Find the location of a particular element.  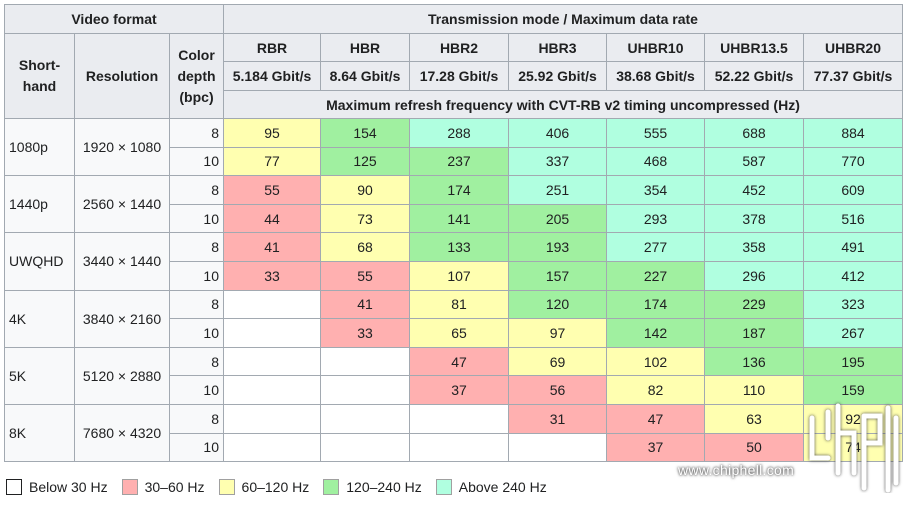

color-depth-header: Color depth (bpc) is located at coordinates (196, 76).